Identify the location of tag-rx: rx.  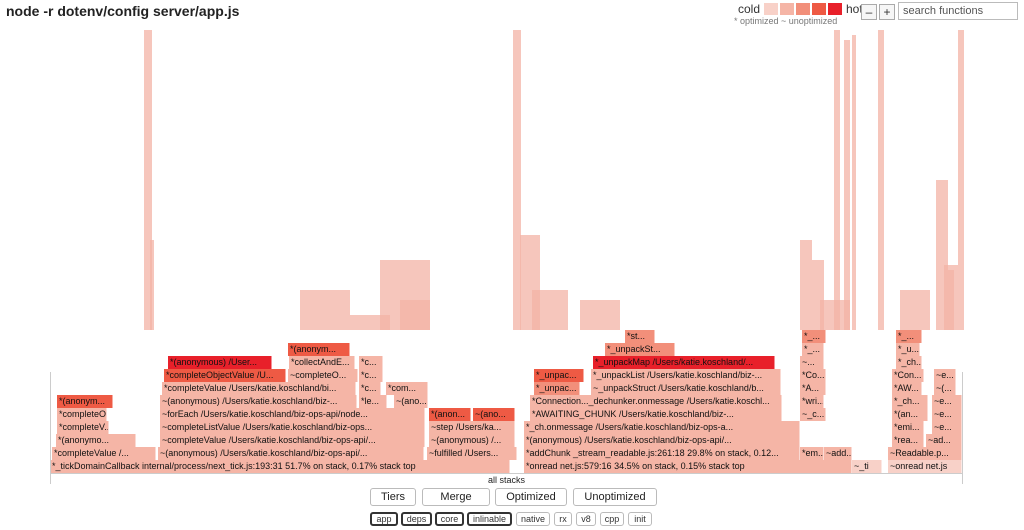
(563, 519).